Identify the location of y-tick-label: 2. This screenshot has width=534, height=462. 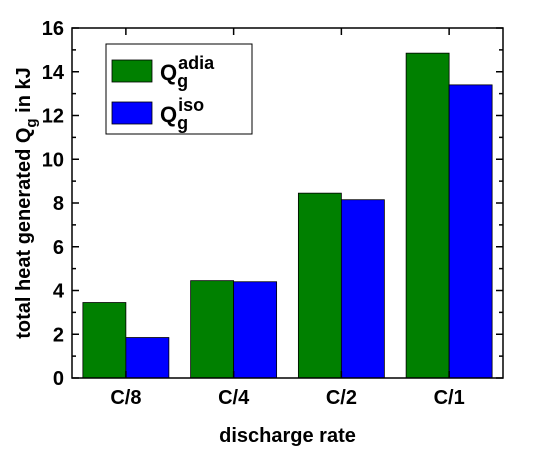
(58, 335).